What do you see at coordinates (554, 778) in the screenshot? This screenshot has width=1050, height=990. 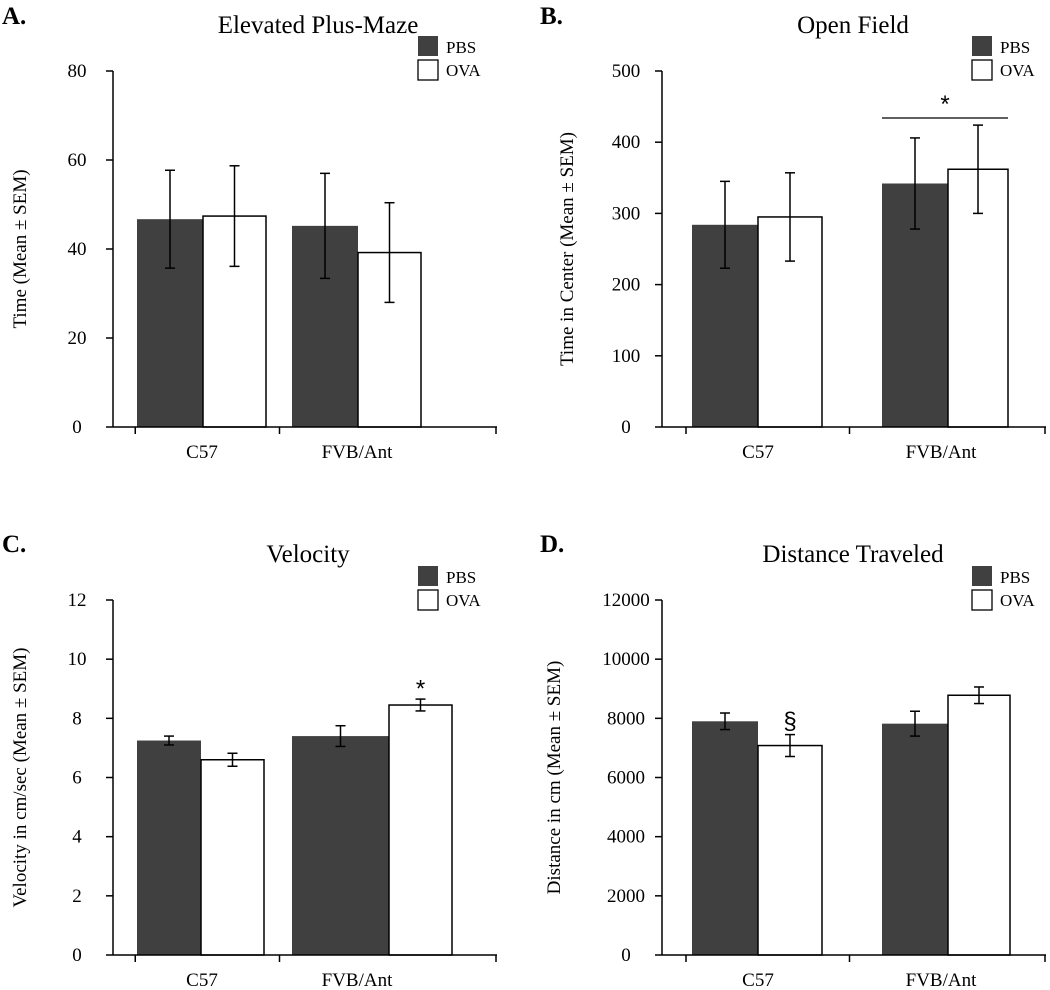 I see `y-axis-label: Distance in cm (Mean ± SEM)` at bounding box center [554, 778].